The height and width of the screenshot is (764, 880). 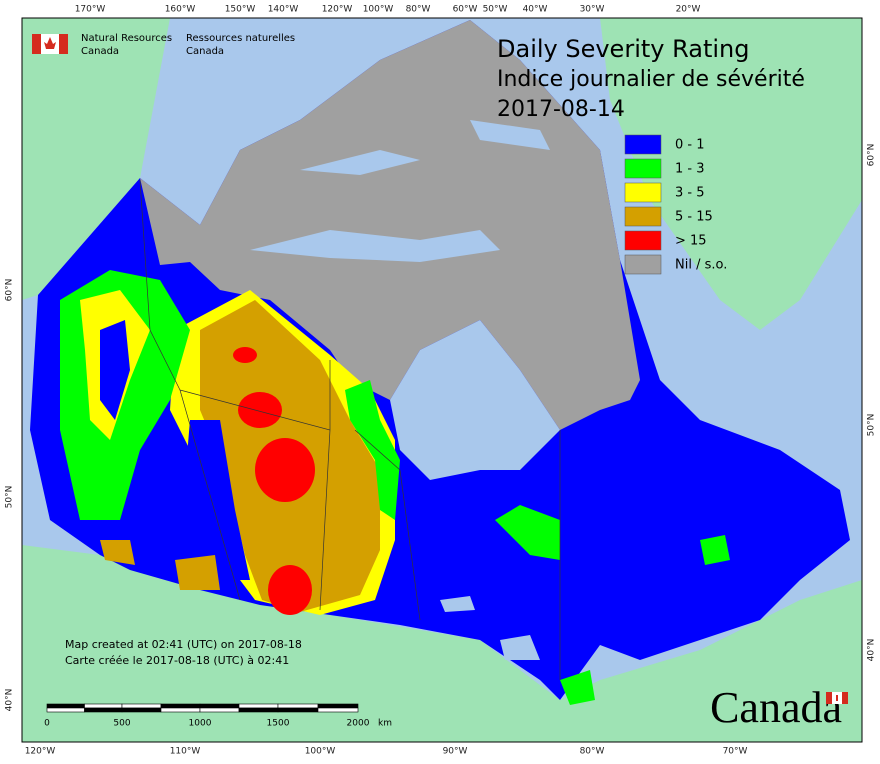 I want to click on arctic-channels, so click(x=400, y=191).